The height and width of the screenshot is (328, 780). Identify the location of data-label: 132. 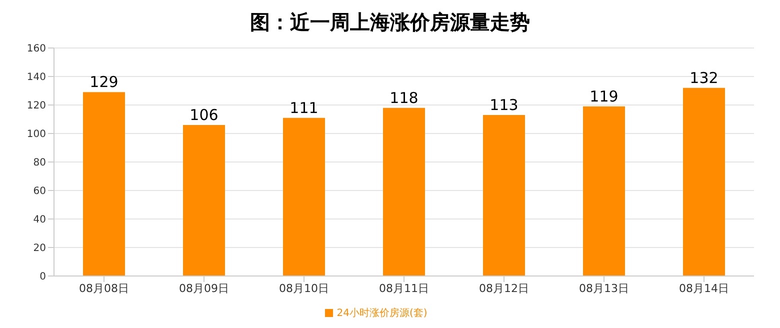
(704, 77).